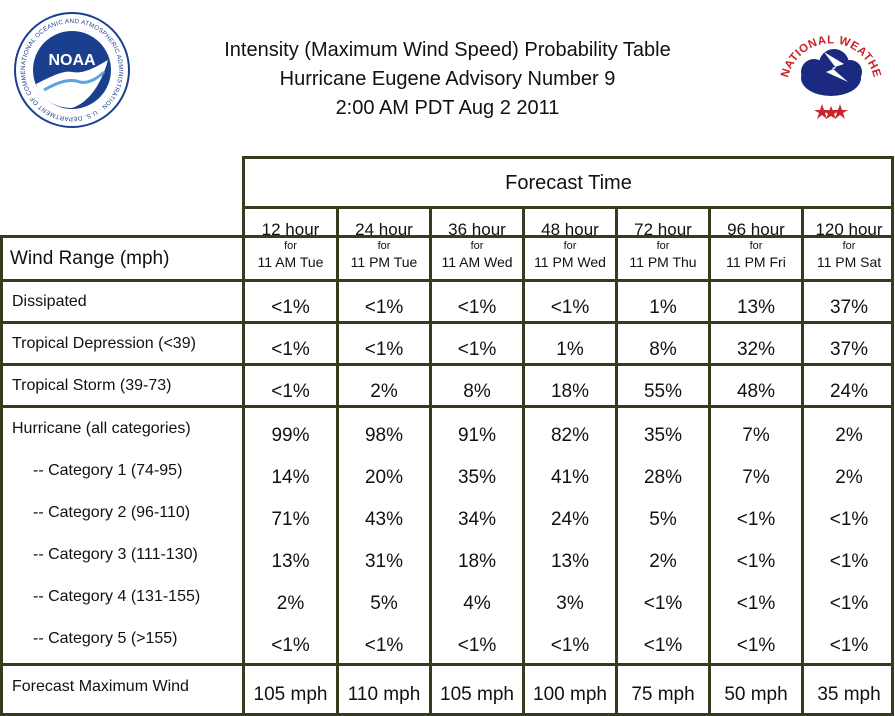 The width and height of the screenshot is (895, 716). What do you see at coordinates (49, 301) in the screenshot?
I see `row-label: Dissipated` at bounding box center [49, 301].